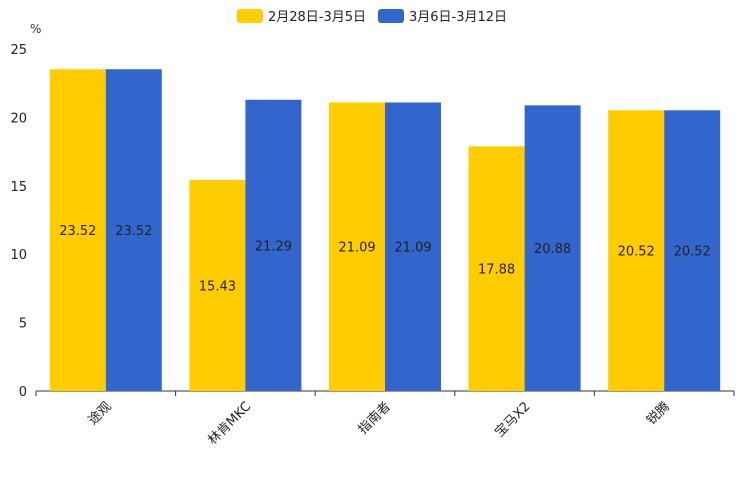 This screenshot has width=744, height=496. I want to click on x-tick-label: 林肯MKC, so click(229, 423).